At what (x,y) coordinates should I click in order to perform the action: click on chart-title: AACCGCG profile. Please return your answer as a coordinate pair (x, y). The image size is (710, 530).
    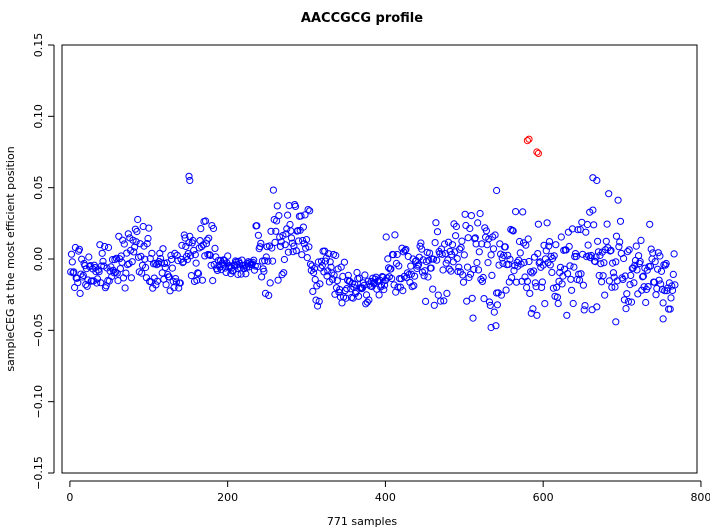
    Looking at the image, I should click on (362, 18).